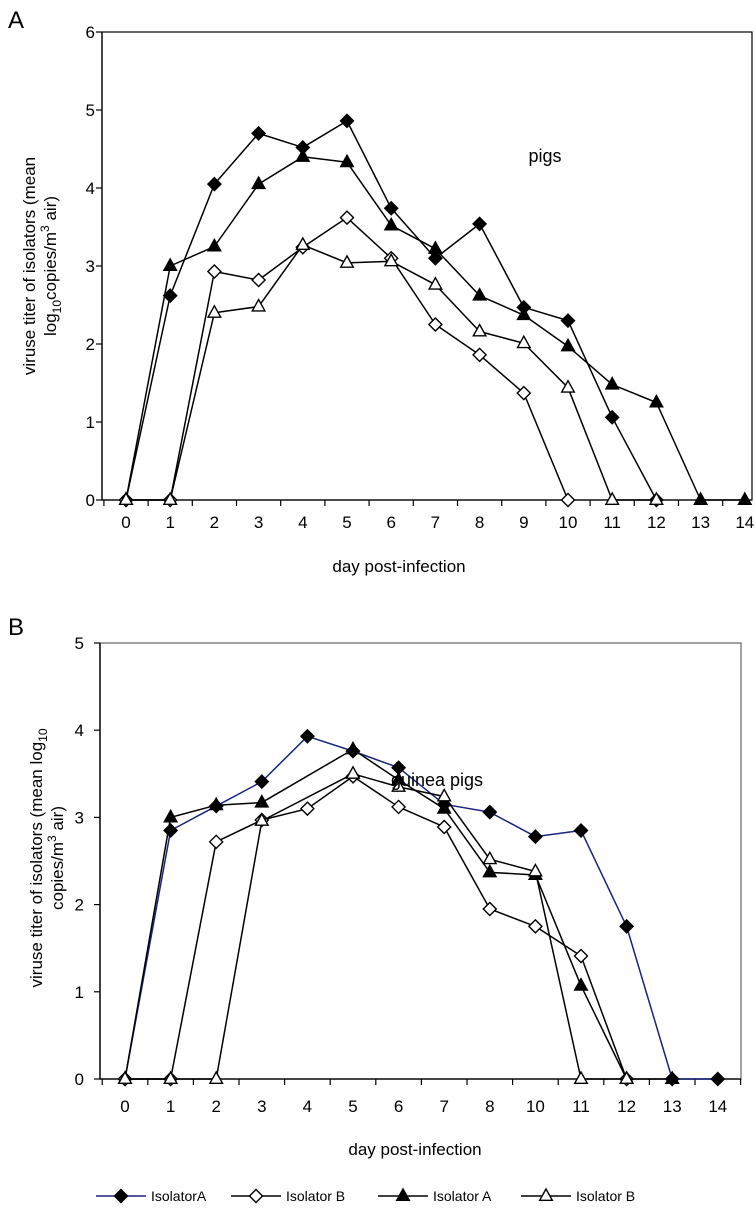 Image resolution: width=756 pixels, height=1215 pixels. Describe the element at coordinates (79, 905) in the screenshot. I see `y-tick-label: 2` at that location.